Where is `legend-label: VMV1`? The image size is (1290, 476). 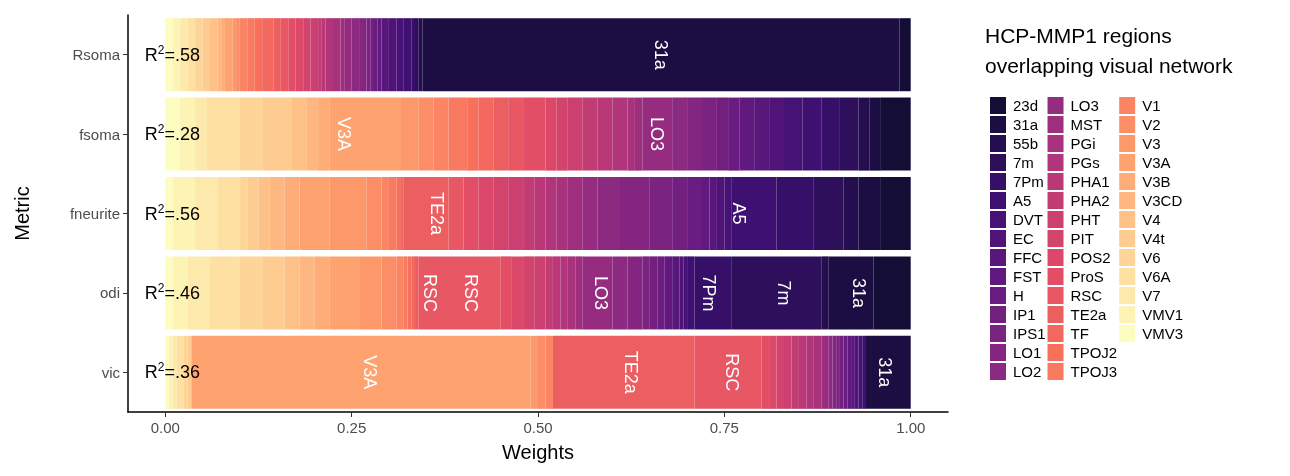
legend-label: VMV1 is located at coordinates (1163, 314).